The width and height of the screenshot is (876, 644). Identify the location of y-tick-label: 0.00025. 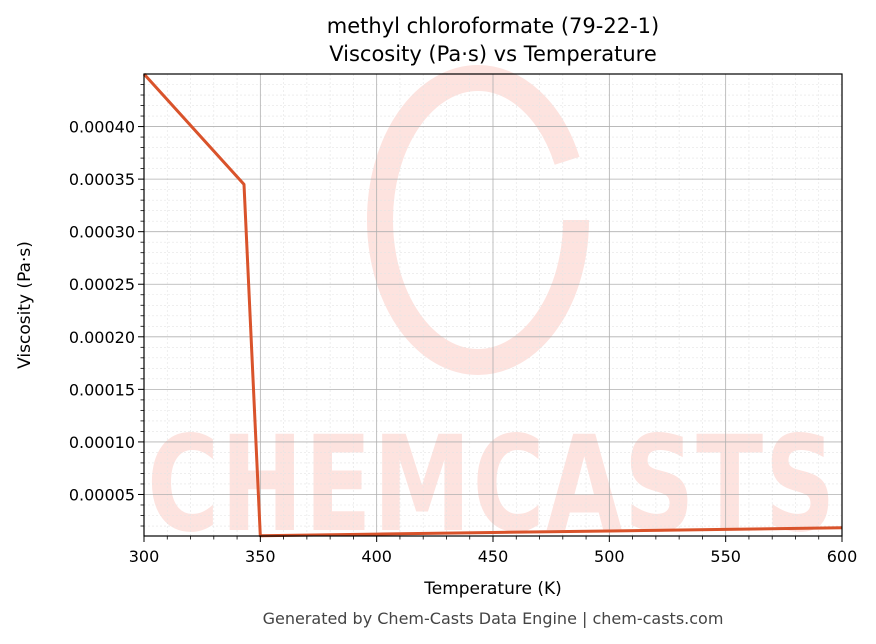
(102, 284).